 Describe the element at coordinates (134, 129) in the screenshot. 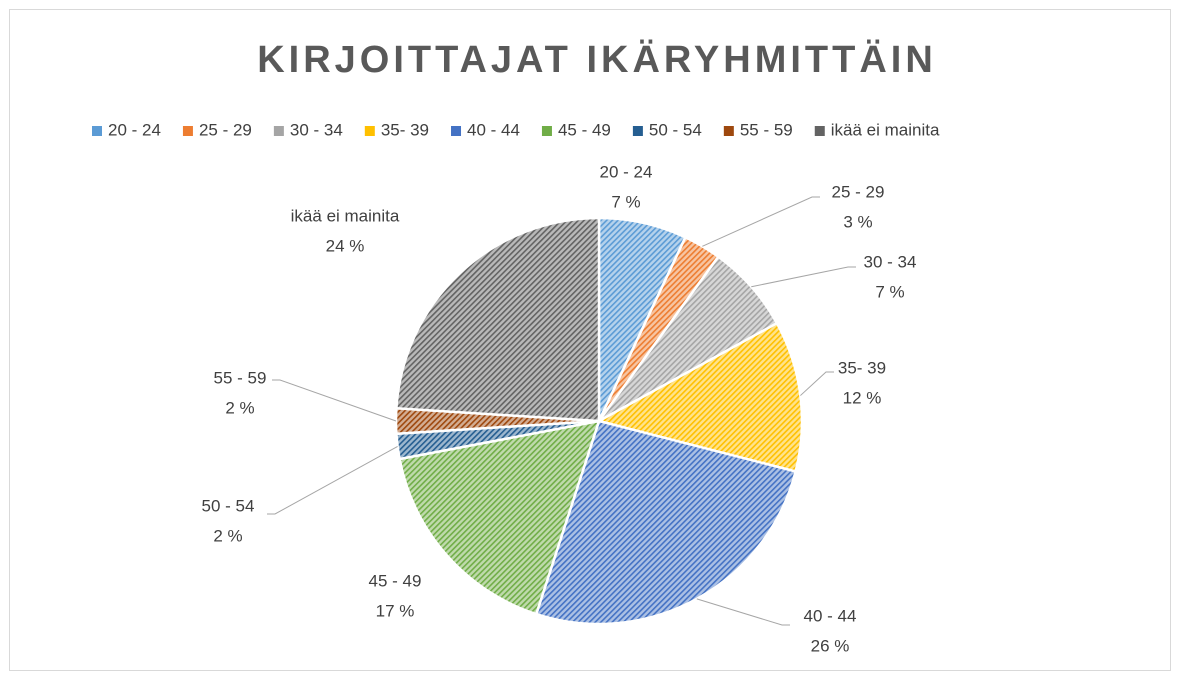

I see `legend-label: 20 - 24` at that location.